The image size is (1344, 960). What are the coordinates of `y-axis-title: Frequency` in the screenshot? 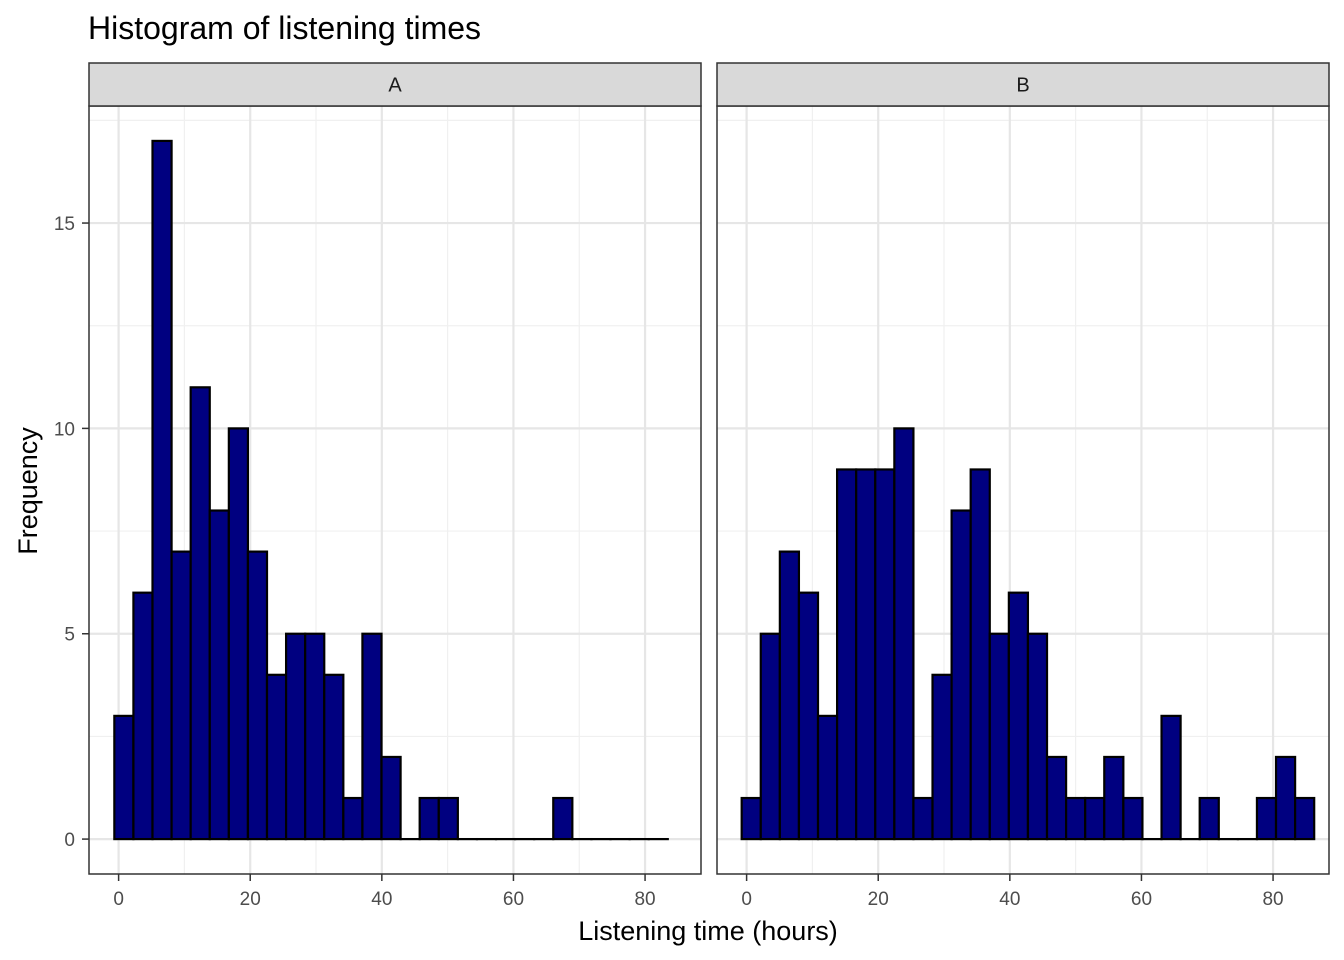 It's located at (28, 491).